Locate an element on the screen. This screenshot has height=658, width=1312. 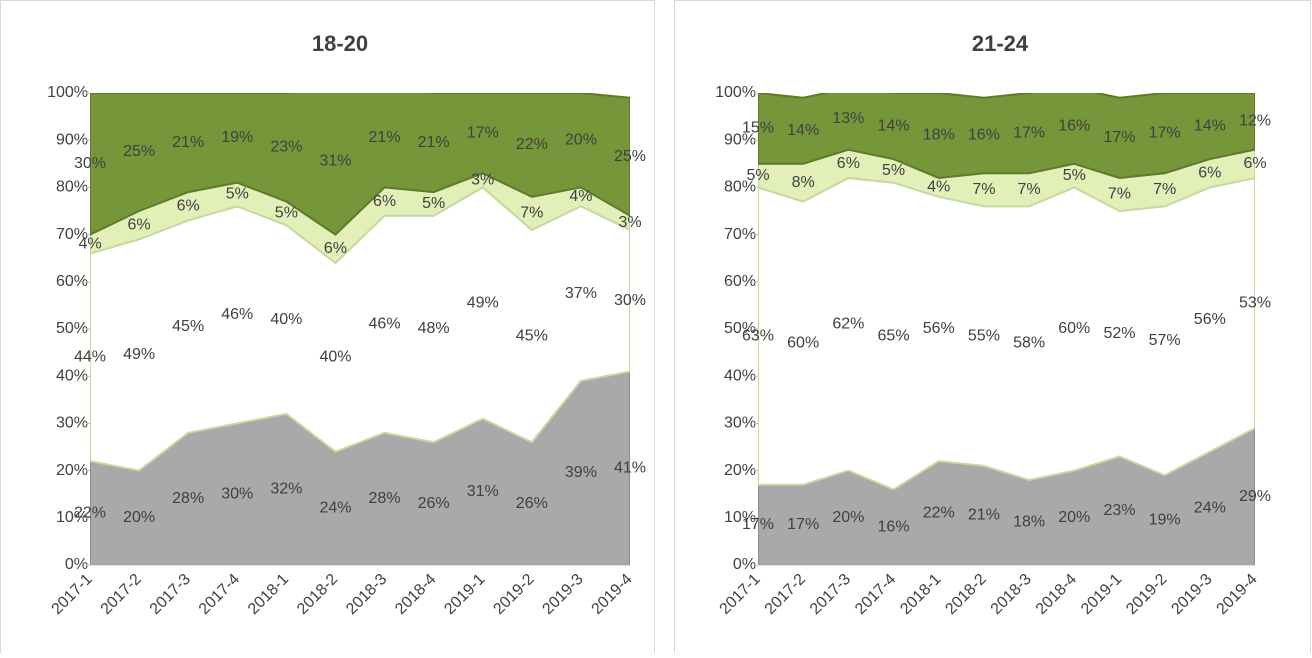
data-label: 37% is located at coordinates (581, 293).